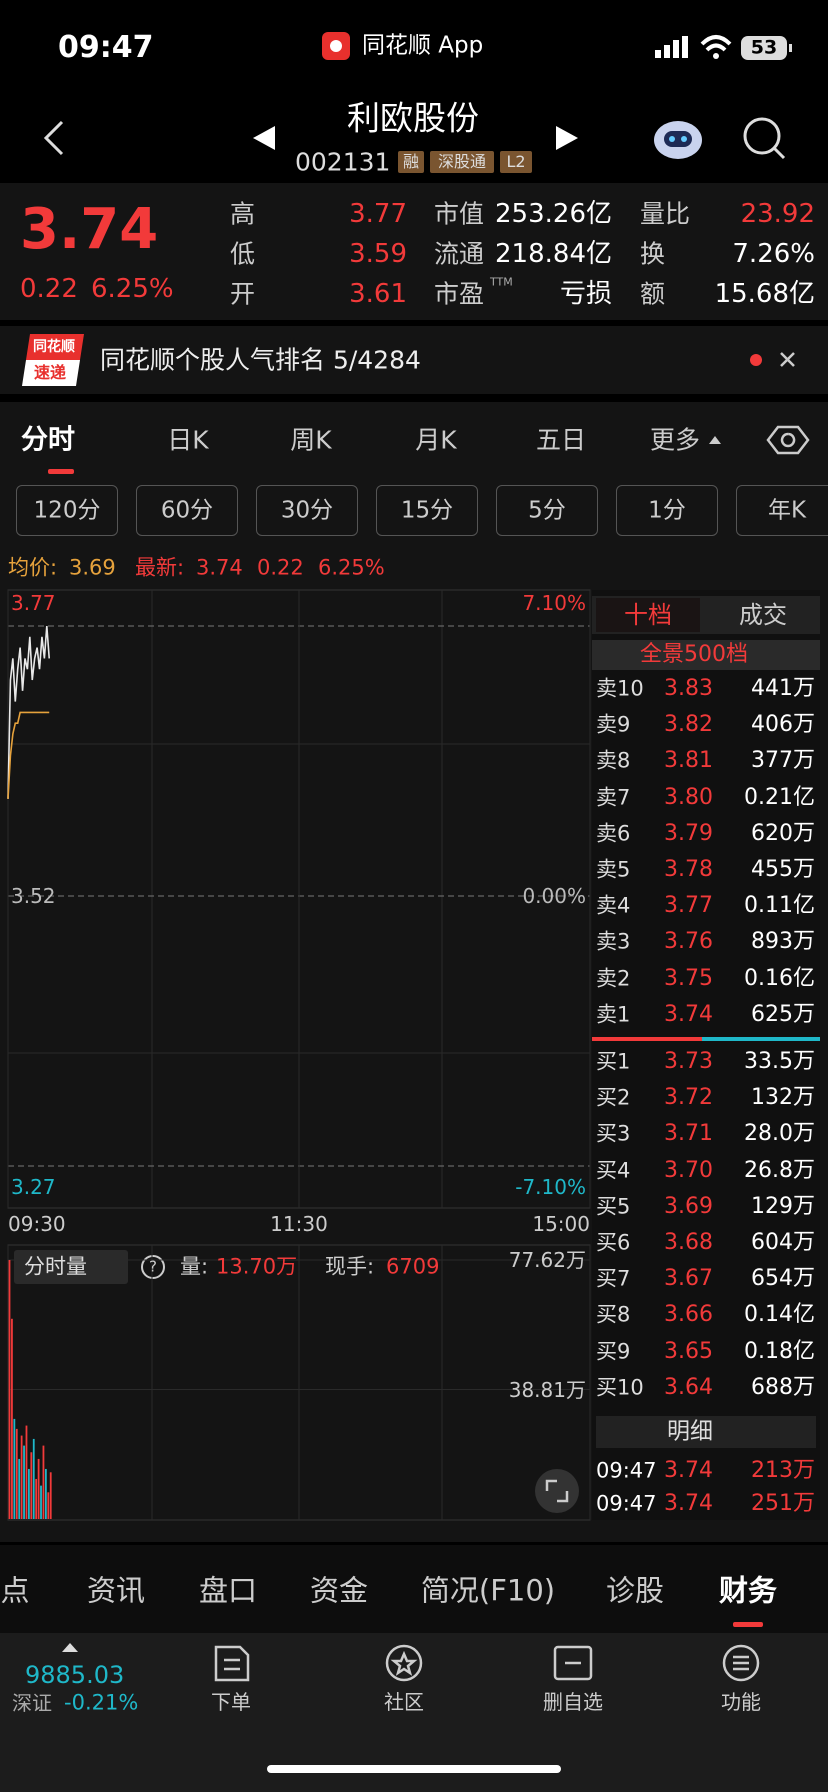 The height and width of the screenshot is (1792, 828). What do you see at coordinates (339, 1590) in the screenshot?
I see `bottom-tab: 资金` at bounding box center [339, 1590].